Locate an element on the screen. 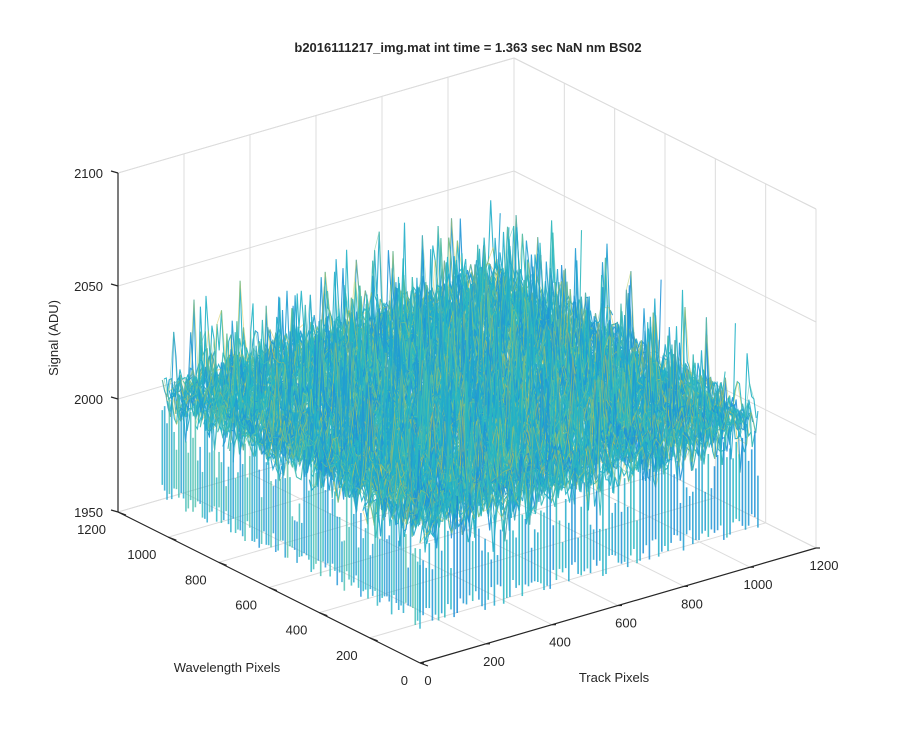 The height and width of the screenshot is (750, 900). x-tick-label: 400 is located at coordinates (560, 642).